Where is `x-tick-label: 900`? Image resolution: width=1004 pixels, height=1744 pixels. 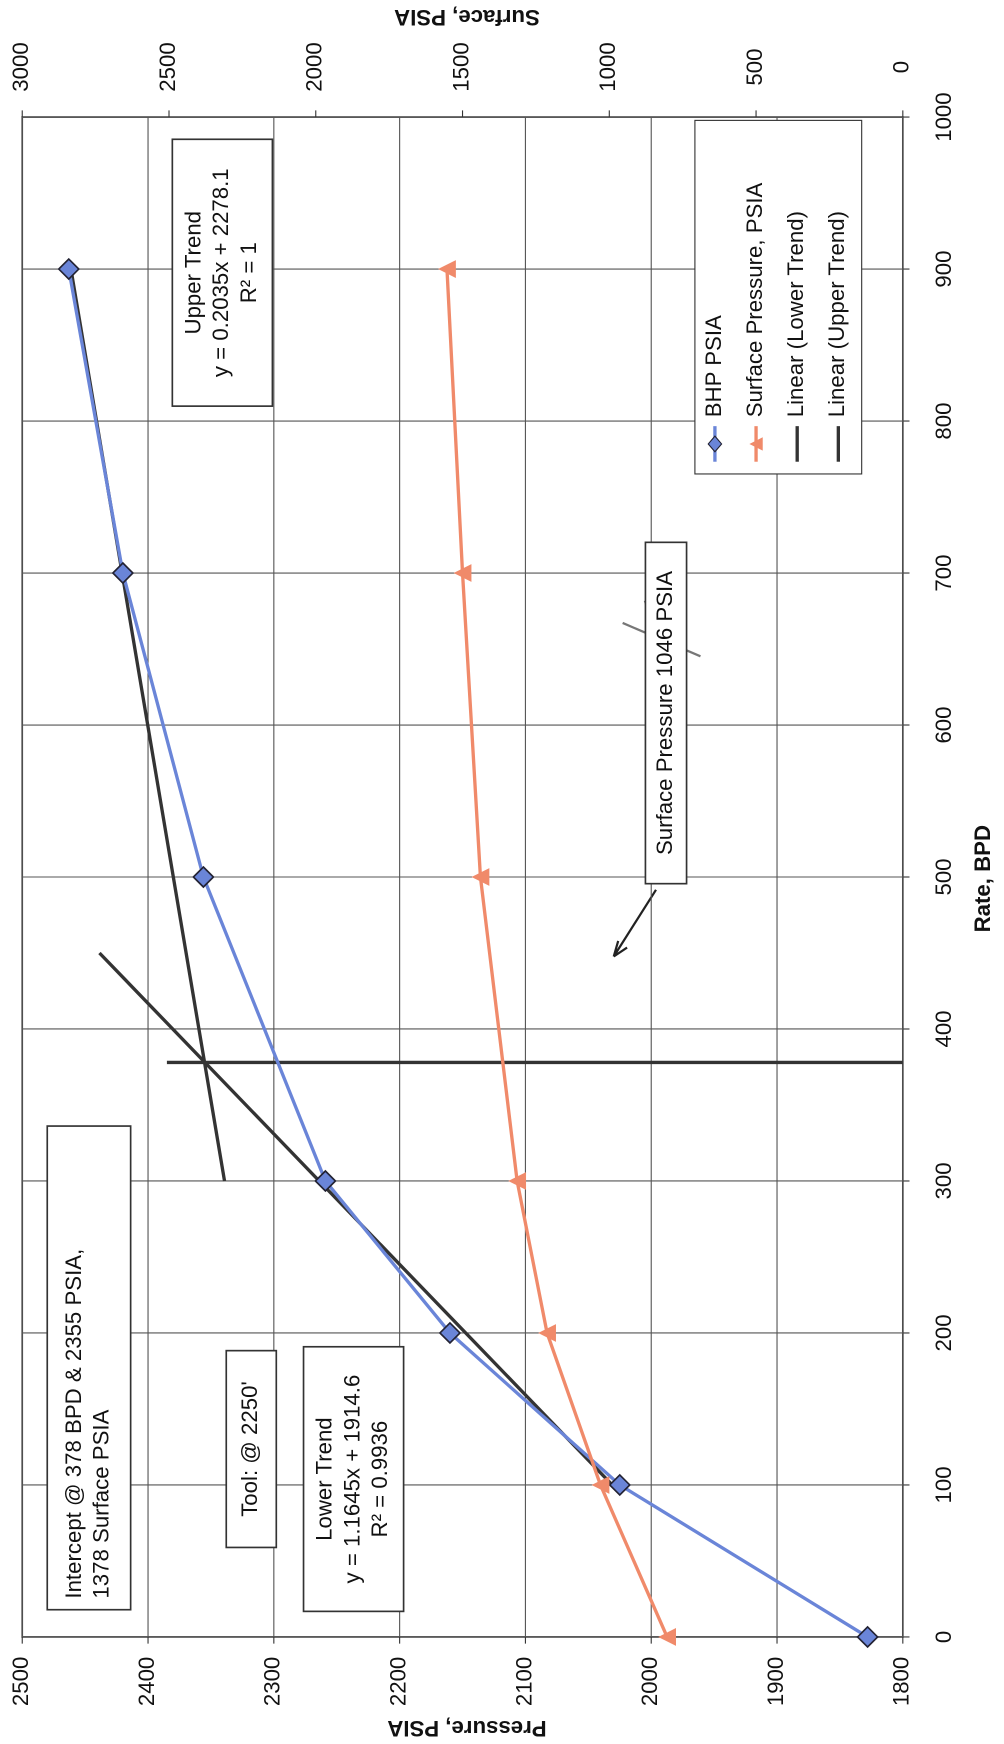
x-tick-label: 900 is located at coordinates (943, 269).